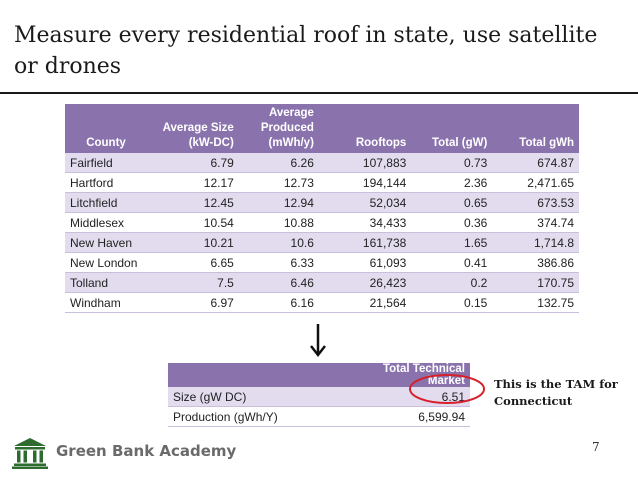 This screenshot has width=638, height=479. Describe the element at coordinates (30, 453) in the screenshot. I see `bank-building-icon` at that location.